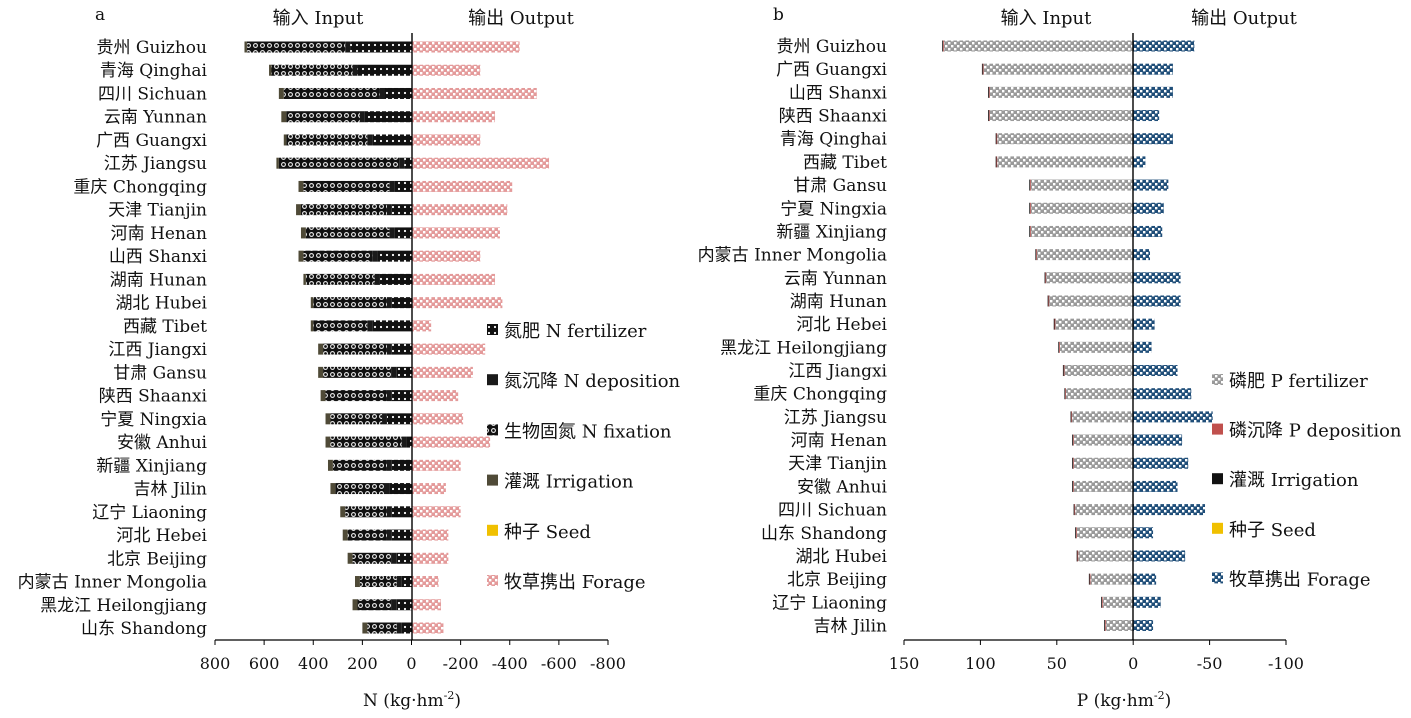 The image size is (1411, 718). I want to click on category-label: 黑龙江 Heilongjiang, so click(123, 606).